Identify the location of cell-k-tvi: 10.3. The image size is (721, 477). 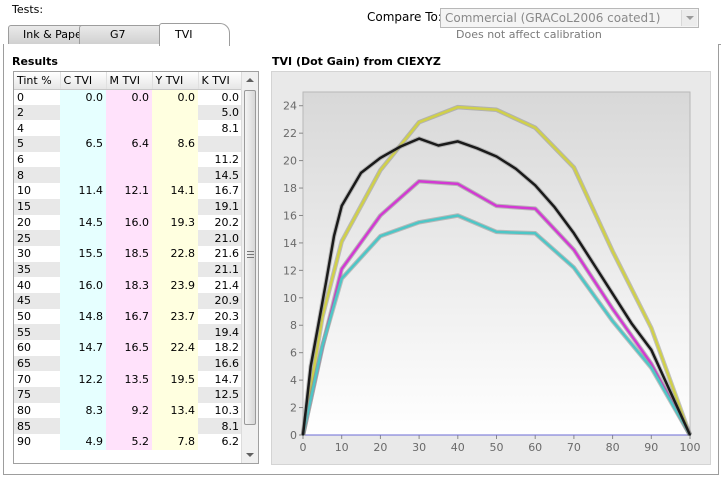
(220, 410).